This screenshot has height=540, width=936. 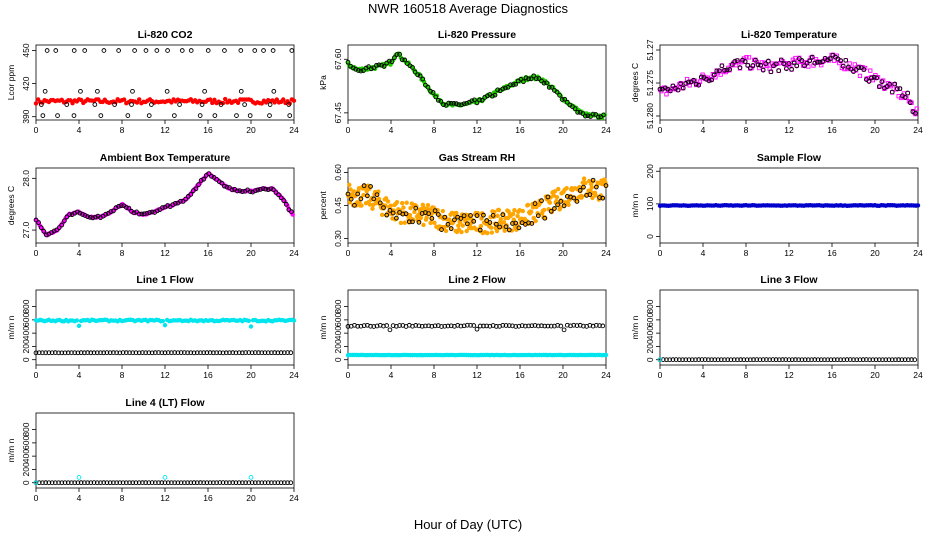 I want to click on plot-frame, so click(x=477, y=82).